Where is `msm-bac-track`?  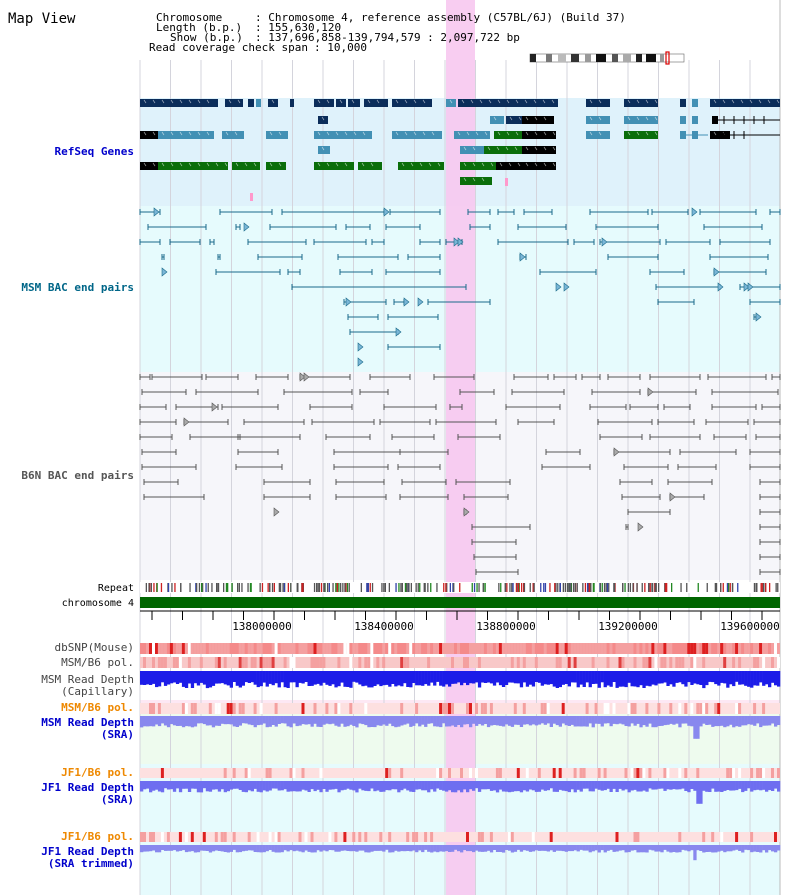 msm-bac-track is located at coordinates (460, 287).